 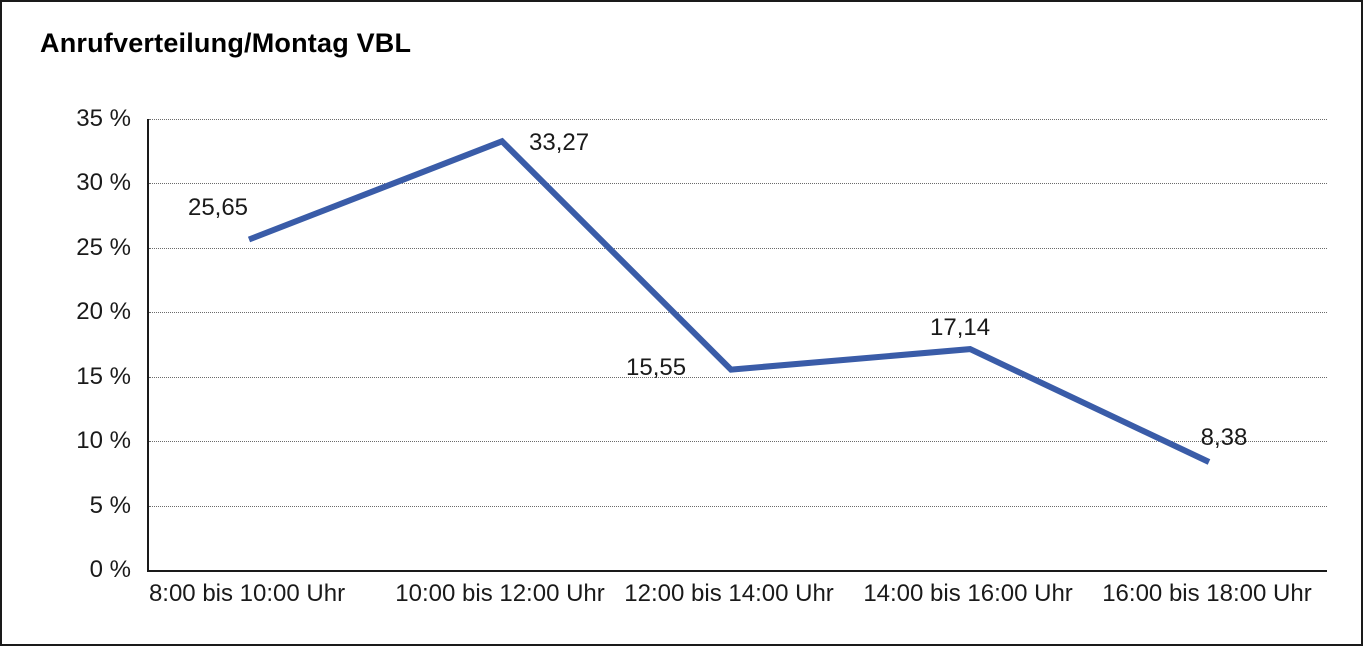 I want to click on data-point-label: 8,38, so click(x=1224, y=438).